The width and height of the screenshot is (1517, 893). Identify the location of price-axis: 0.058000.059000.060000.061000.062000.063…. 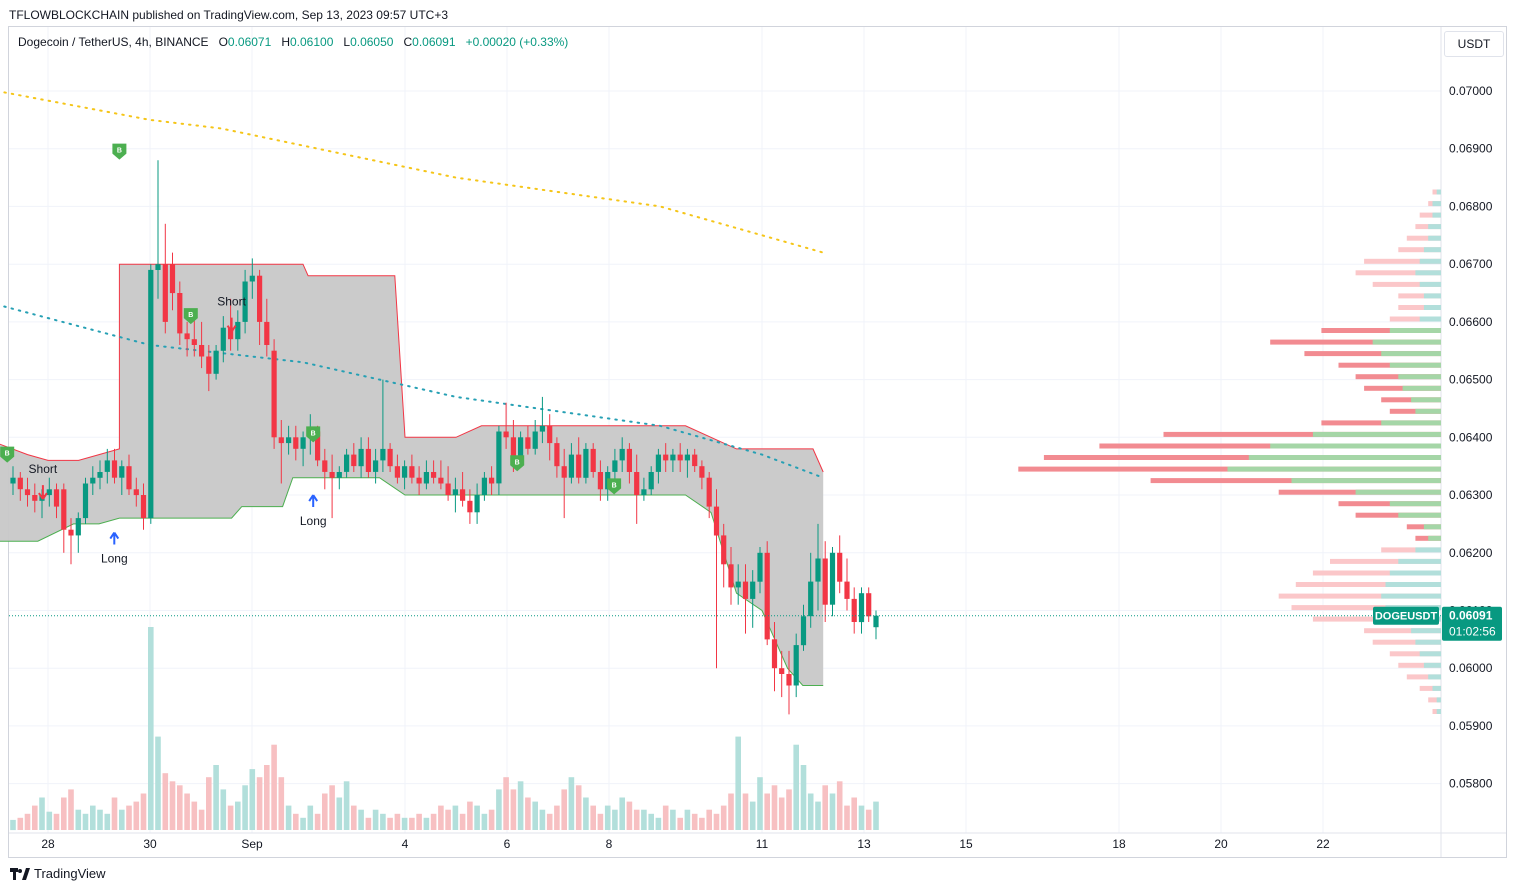
(1471, 437).